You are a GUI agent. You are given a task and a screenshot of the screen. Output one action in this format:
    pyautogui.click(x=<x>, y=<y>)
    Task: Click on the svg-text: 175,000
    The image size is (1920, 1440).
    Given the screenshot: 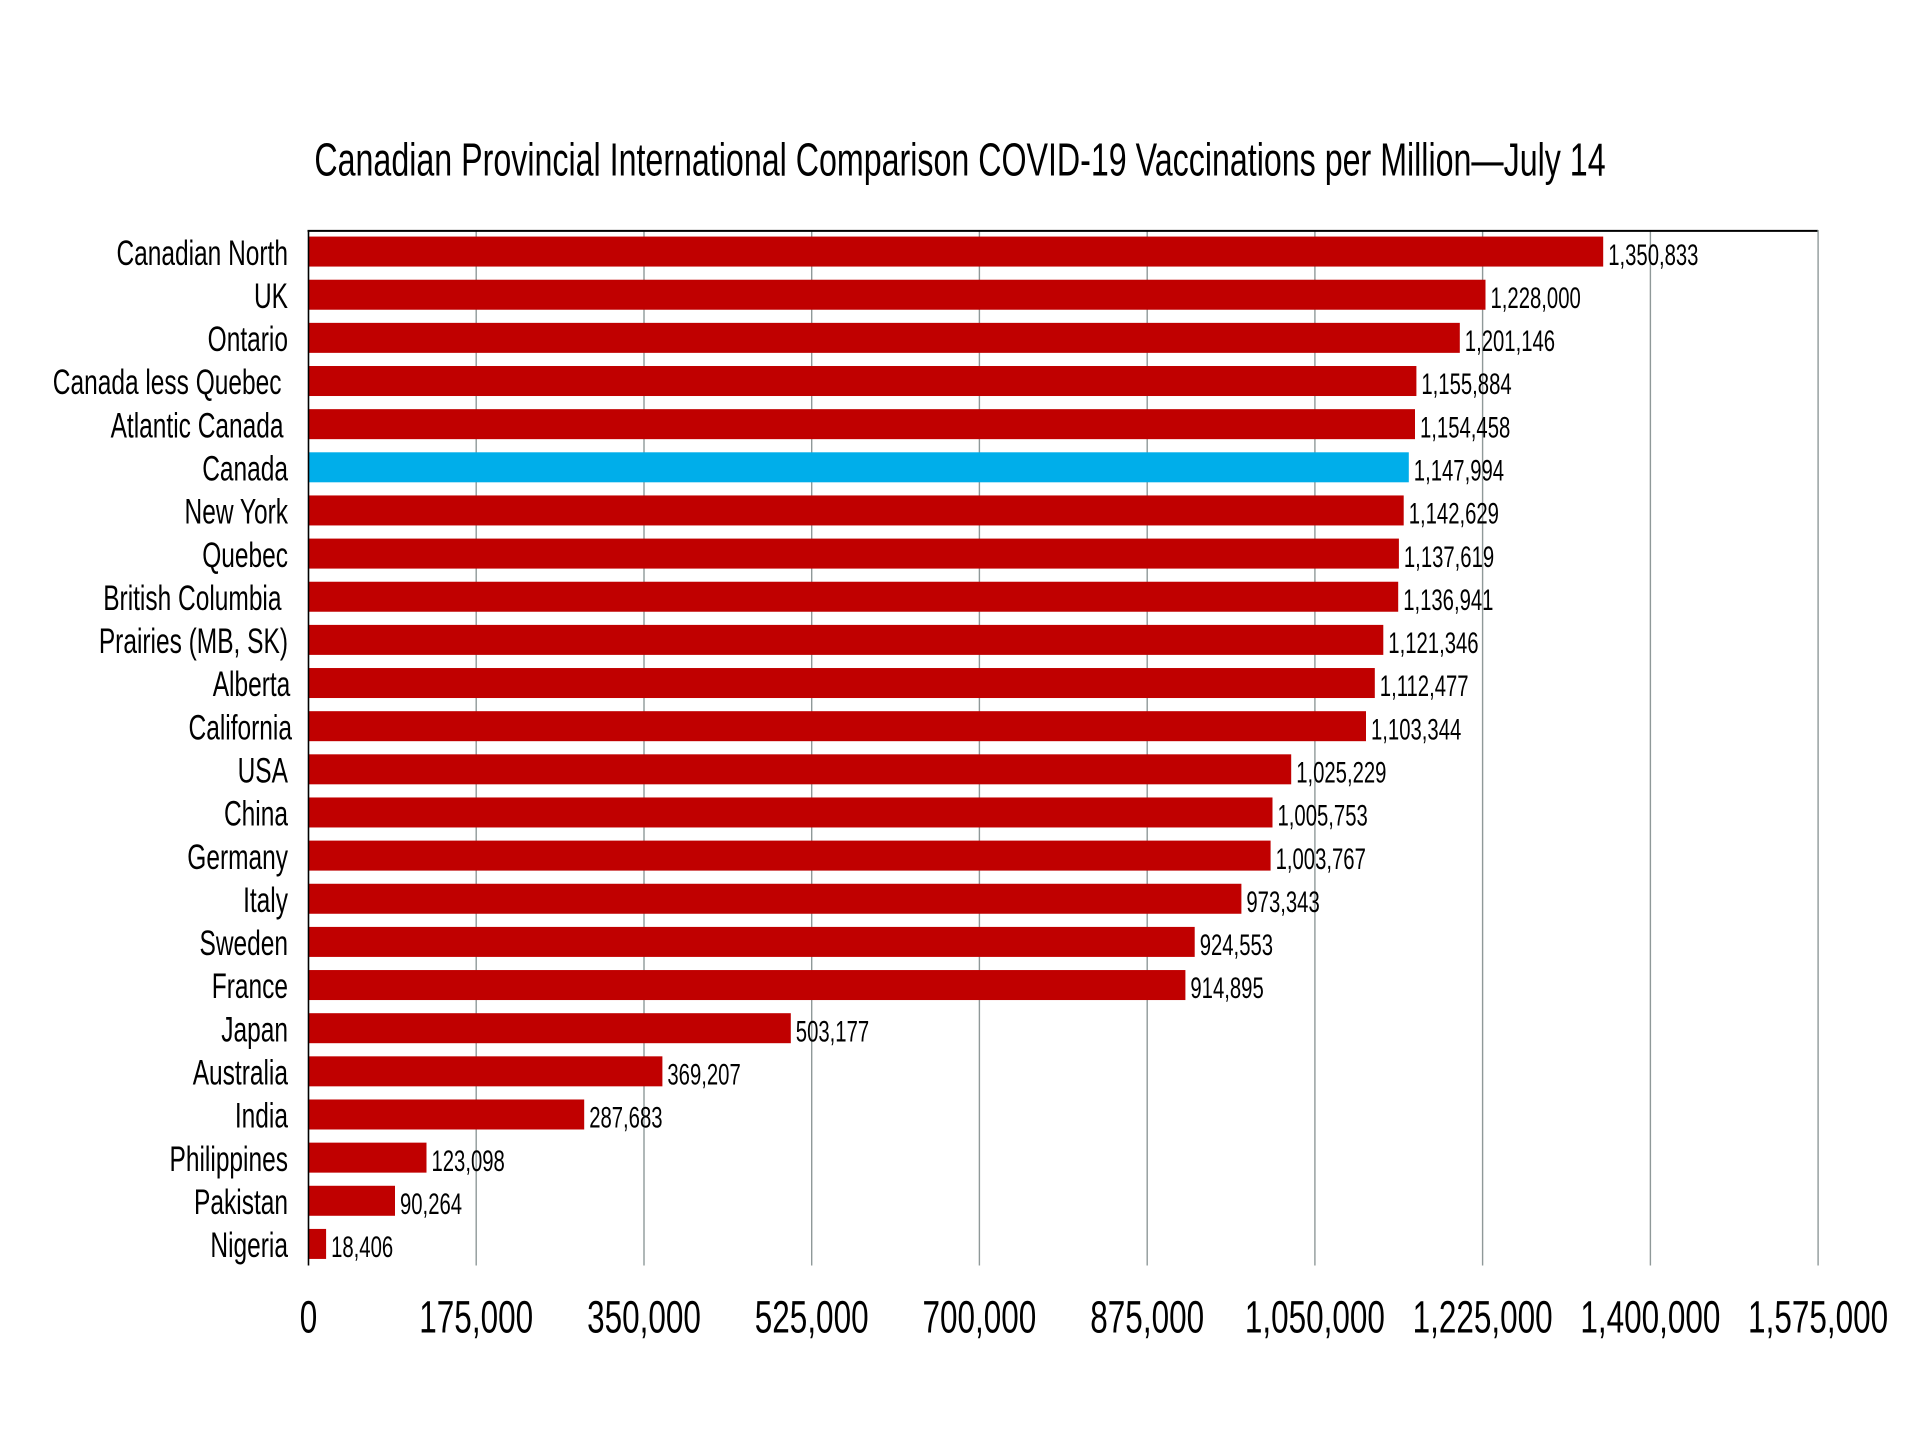 What is the action you would take?
    pyautogui.click(x=476, y=1318)
    